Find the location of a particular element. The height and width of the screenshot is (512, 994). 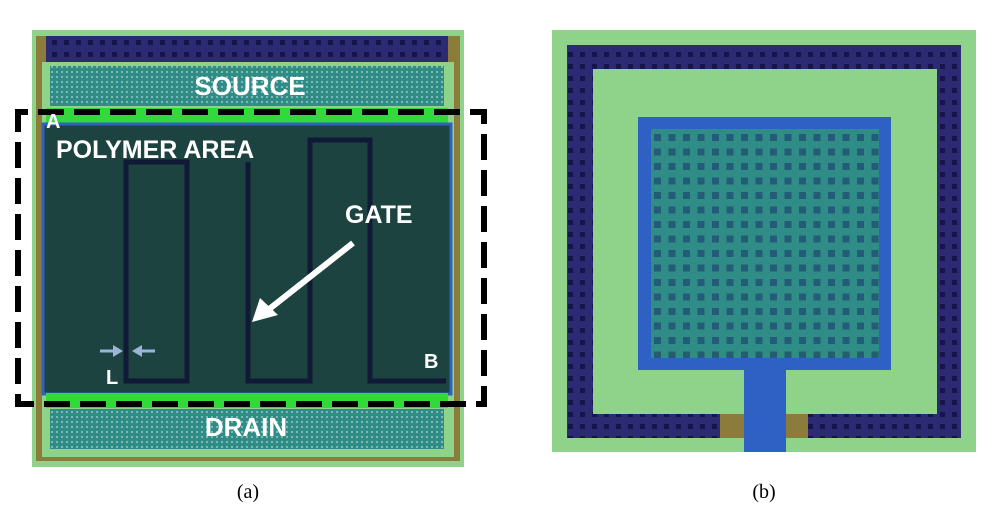

caption-b: (b) is located at coordinates (763, 492).